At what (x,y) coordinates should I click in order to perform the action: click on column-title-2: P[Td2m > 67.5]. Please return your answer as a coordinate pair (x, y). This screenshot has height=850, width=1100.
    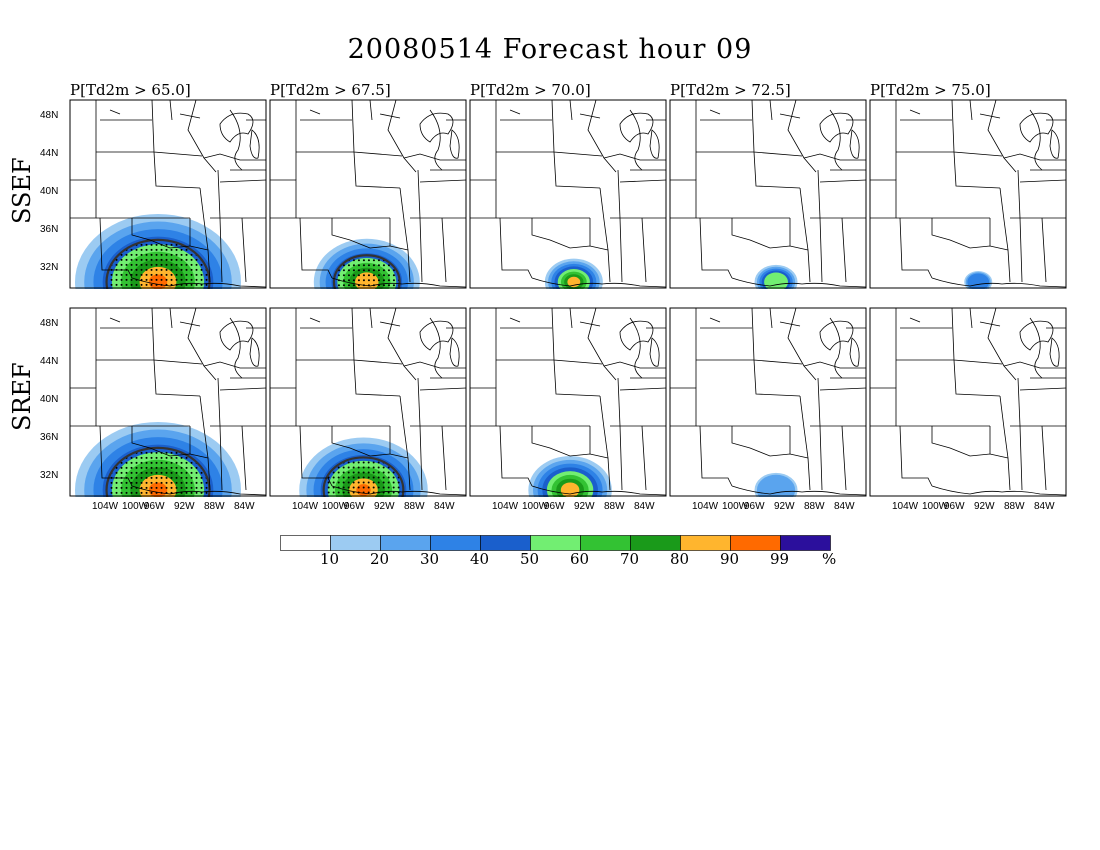
    Looking at the image, I should click on (330, 90).